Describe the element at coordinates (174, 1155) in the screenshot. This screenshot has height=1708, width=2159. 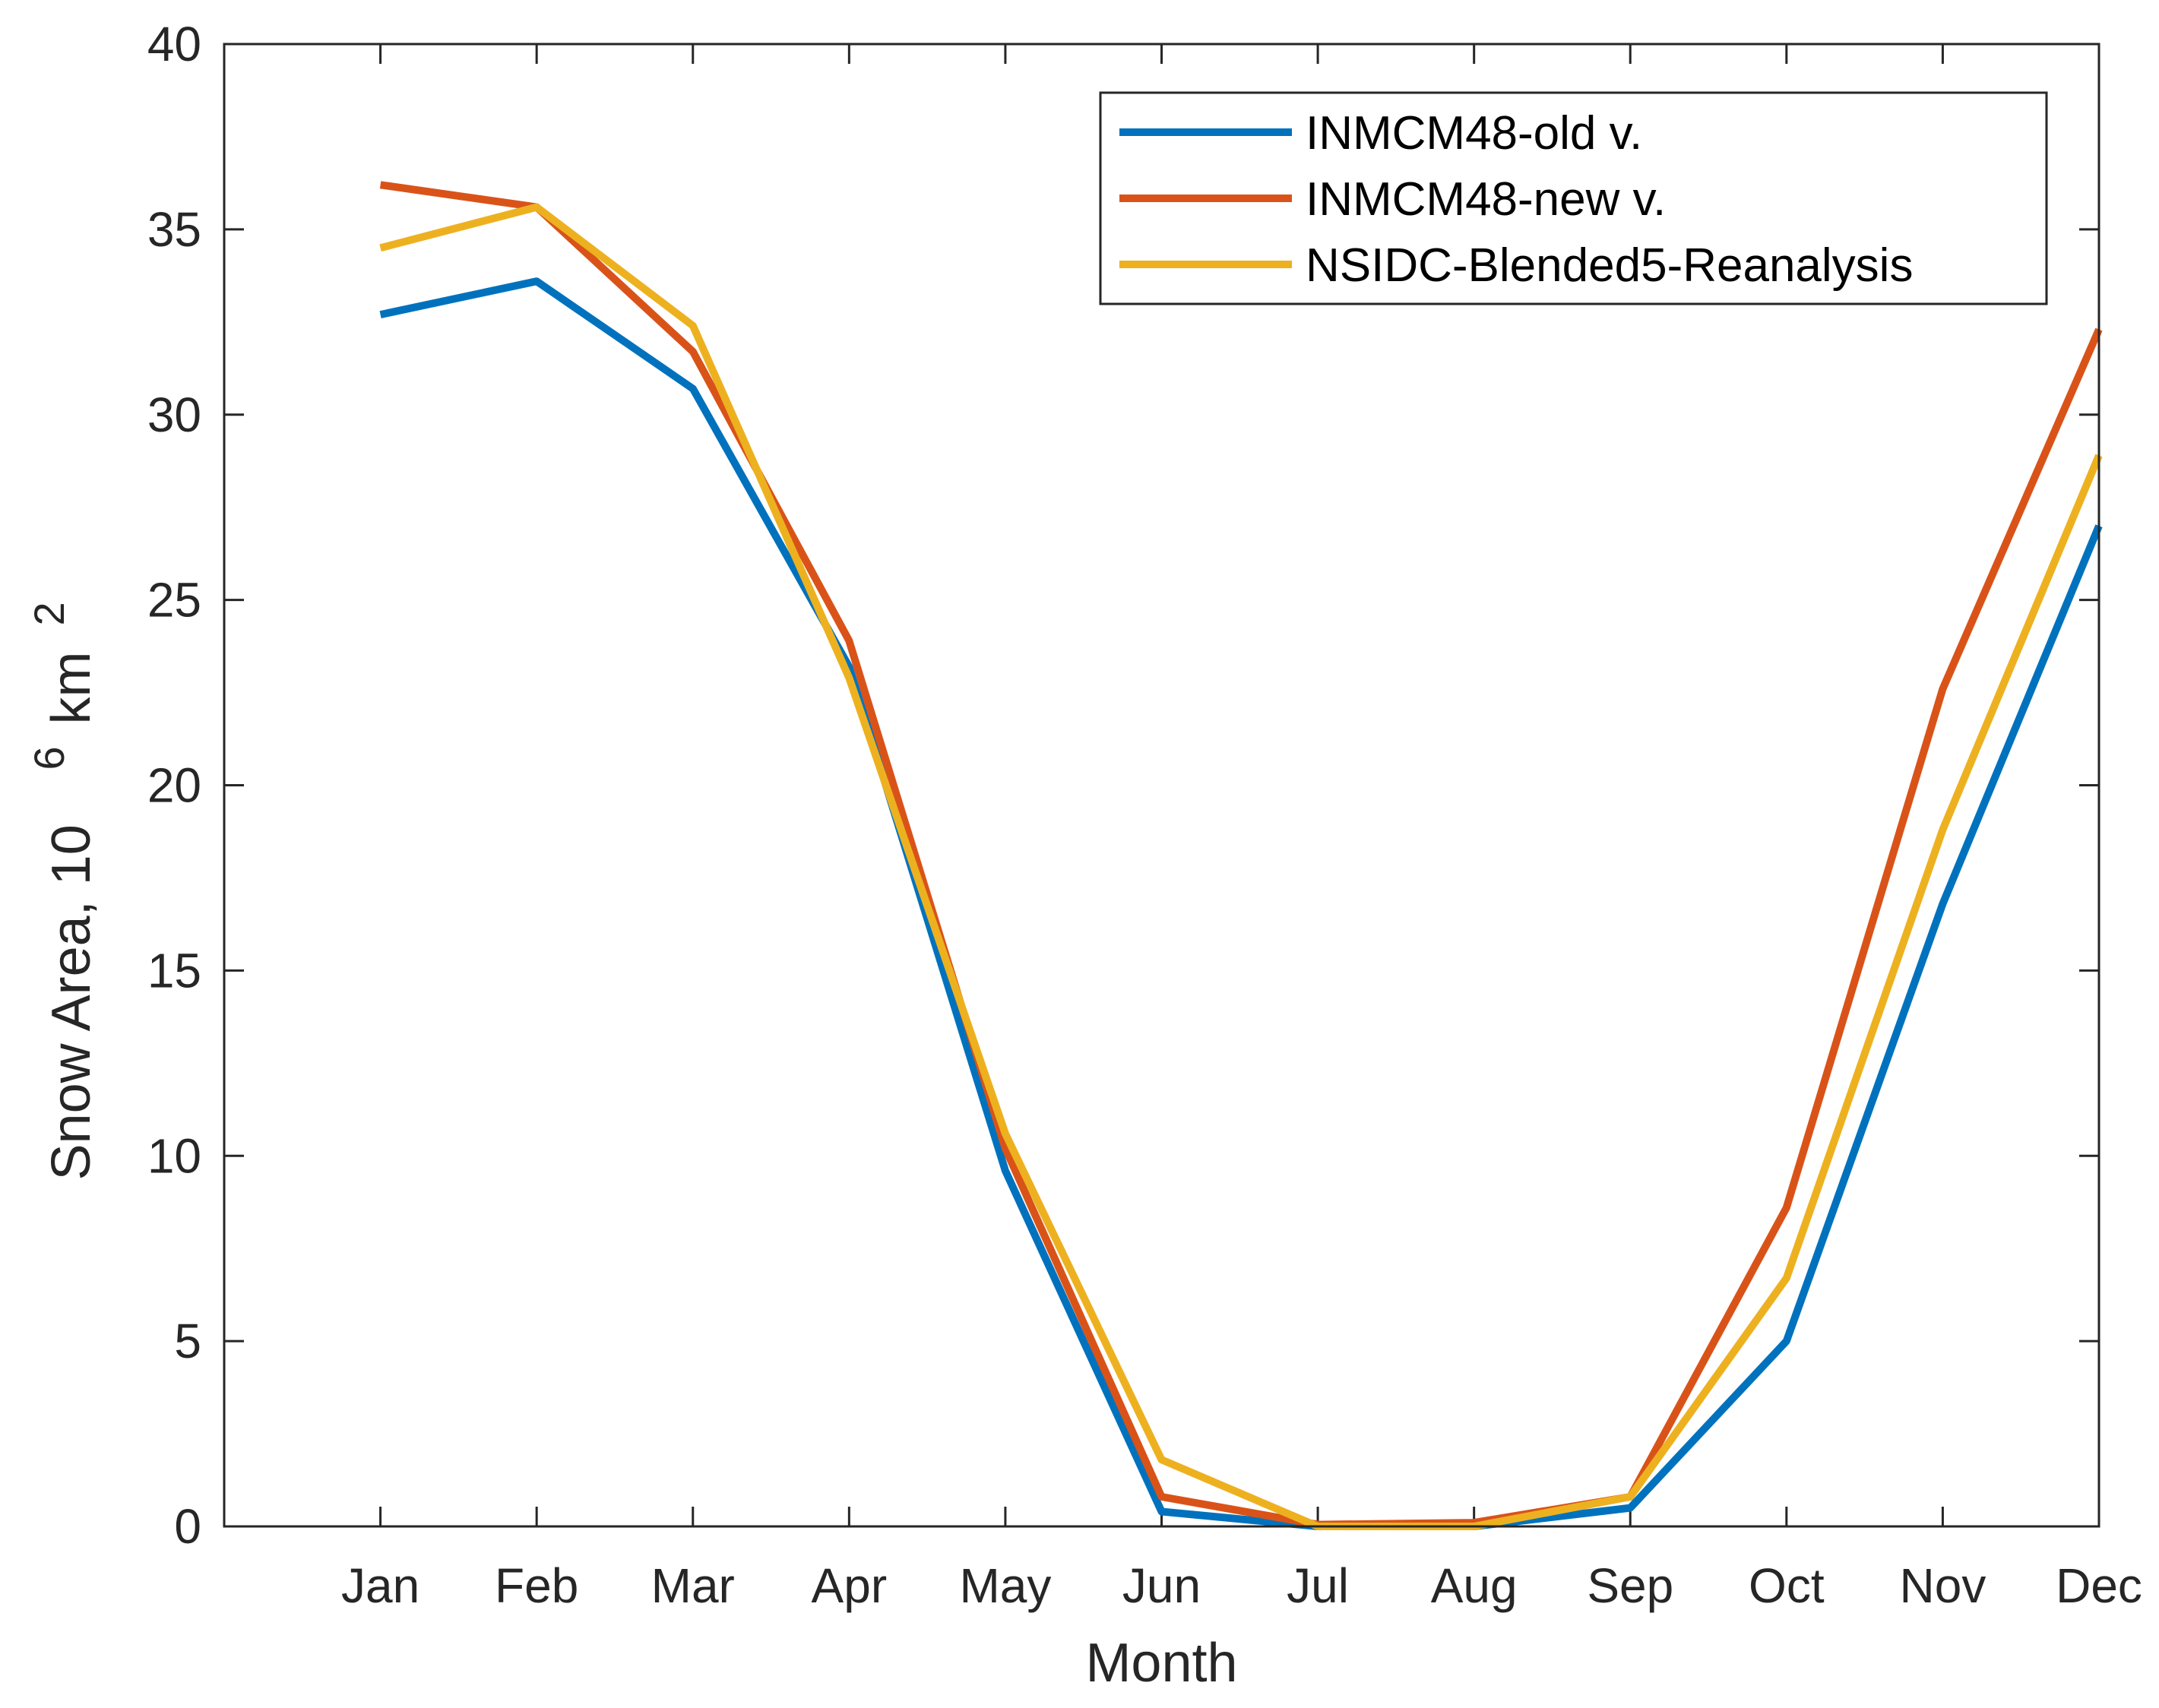
I see `y-tick-label: 10` at that location.